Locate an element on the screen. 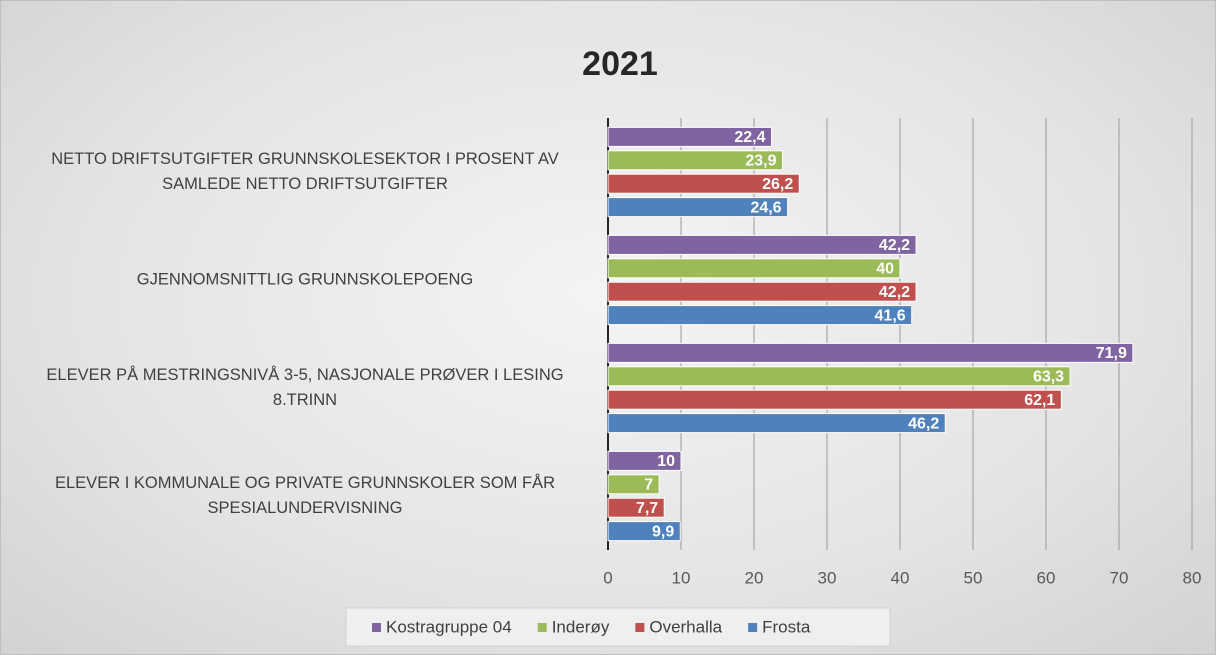  x-tick-label: 60 is located at coordinates (1046, 577).